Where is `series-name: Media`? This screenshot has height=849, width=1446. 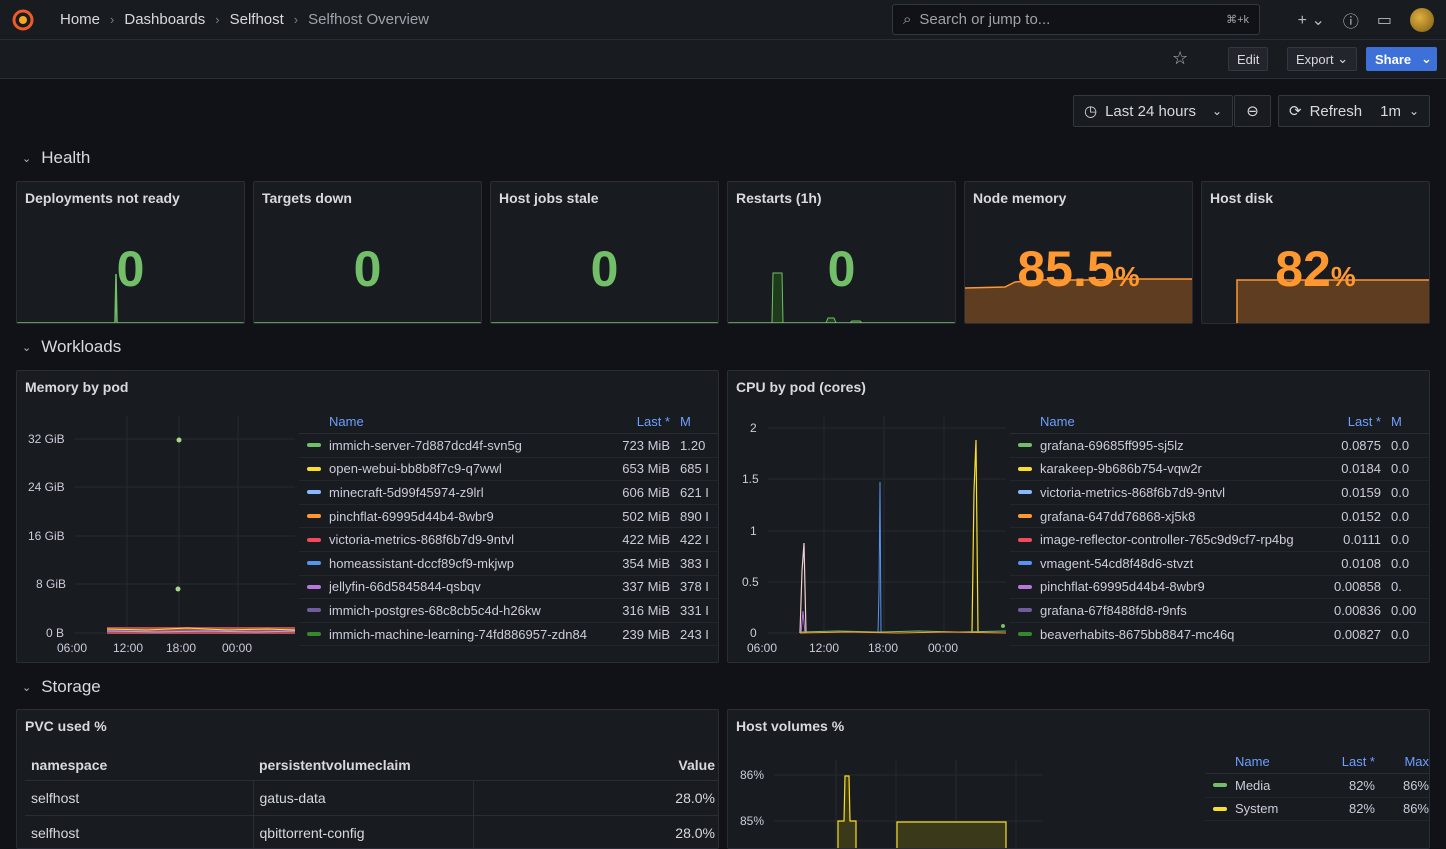
series-name: Media is located at coordinates (1253, 785).